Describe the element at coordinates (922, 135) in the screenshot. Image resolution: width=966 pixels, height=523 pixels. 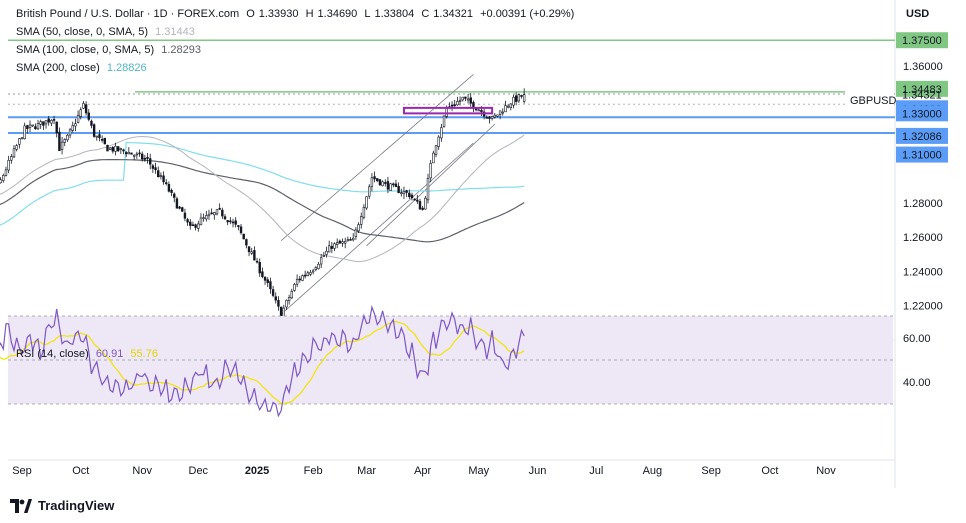
I see `level-tag-132086-bg` at that location.